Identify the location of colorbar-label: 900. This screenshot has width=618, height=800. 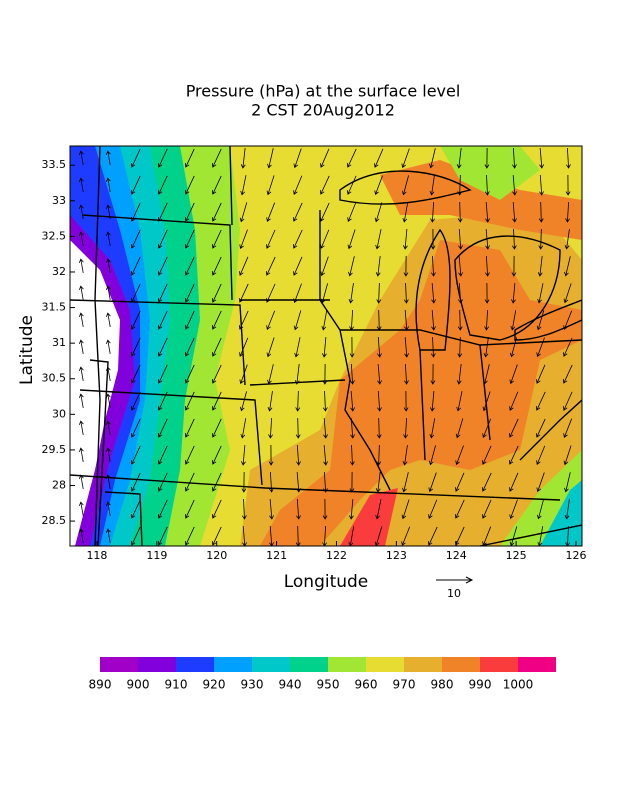
(138, 685).